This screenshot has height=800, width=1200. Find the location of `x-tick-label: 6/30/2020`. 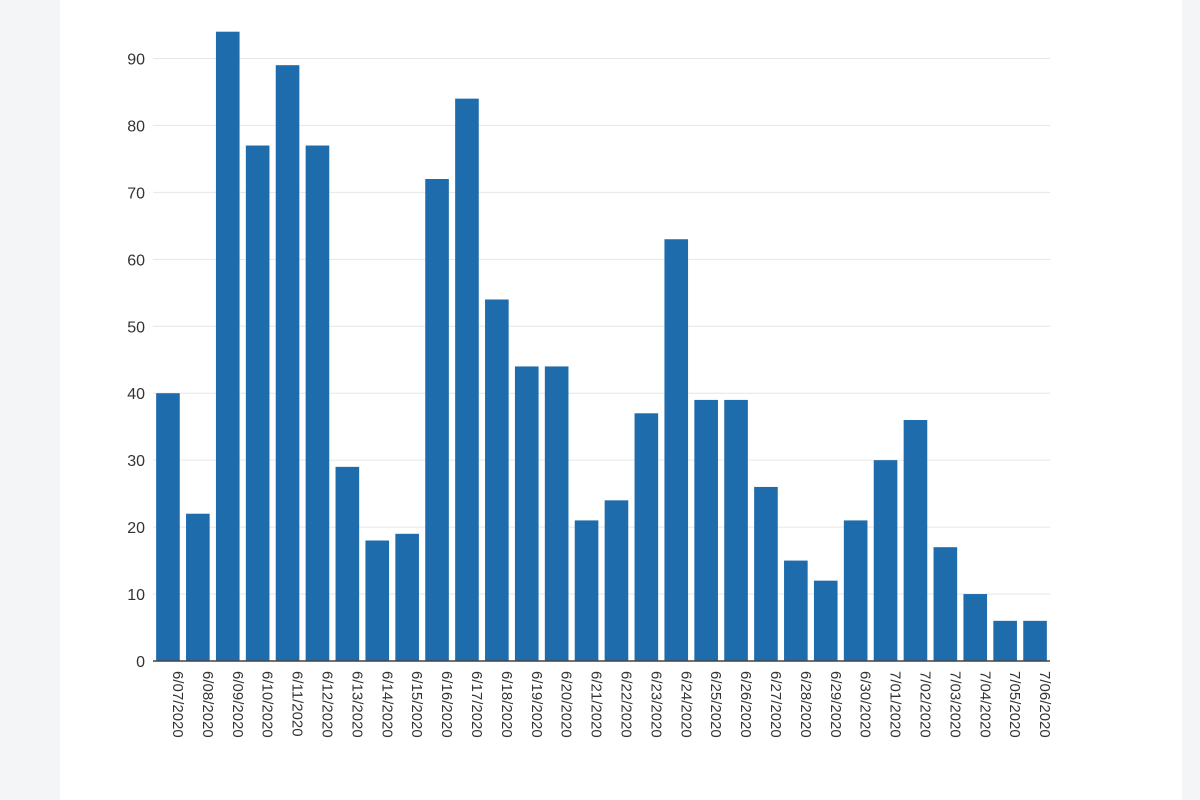

x-tick-label: 6/30/2020 is located at coordinates (865, 704).